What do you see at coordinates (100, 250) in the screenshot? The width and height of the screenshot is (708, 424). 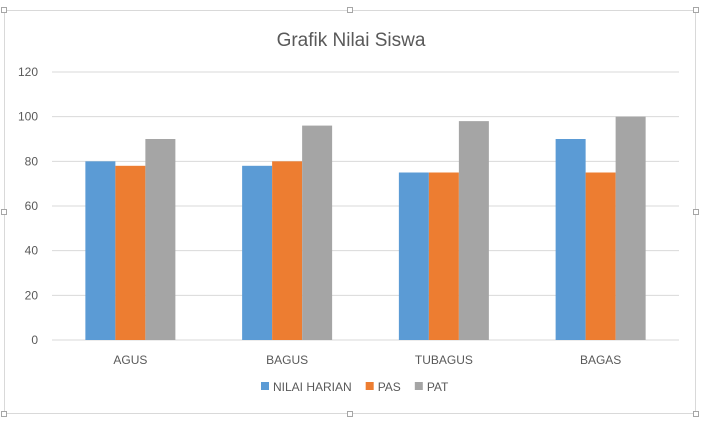 I see `bar-nilai-harian-agus` at bounding box center [100, 250].